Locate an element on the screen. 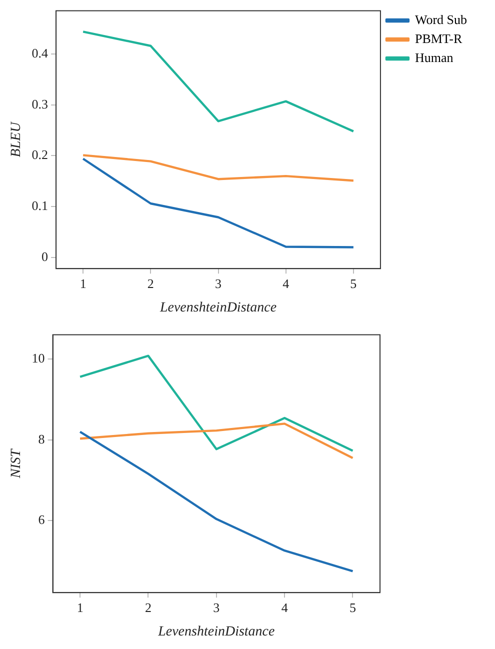 This screenshot has width=495, height=649. legend-label: Human is located at coordinates (434, 57).